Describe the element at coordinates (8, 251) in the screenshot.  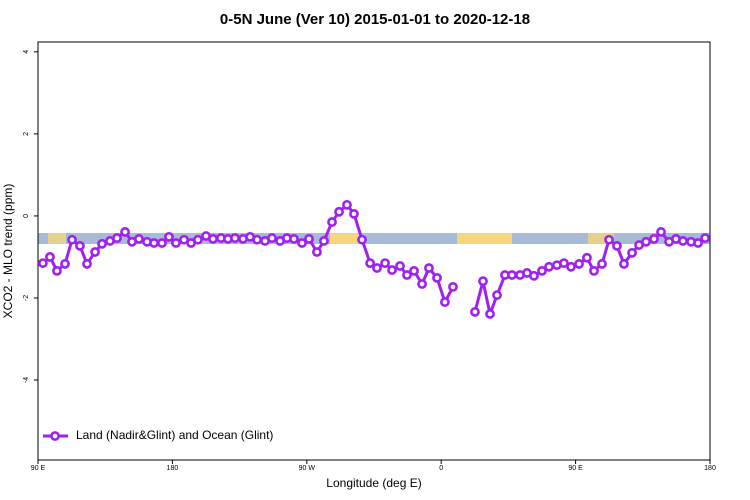
I see `y-axis-label: XCO2 - MLO trend (ppm)` at that location.